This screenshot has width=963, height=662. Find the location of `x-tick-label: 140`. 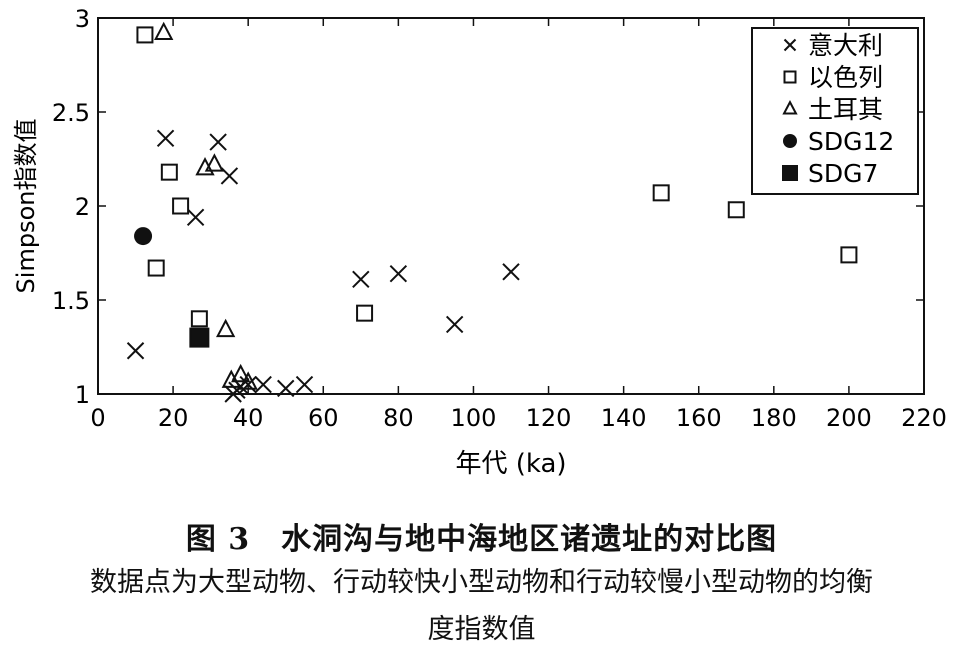

x-tick-label: 140 is located at coordinates (624, 418).